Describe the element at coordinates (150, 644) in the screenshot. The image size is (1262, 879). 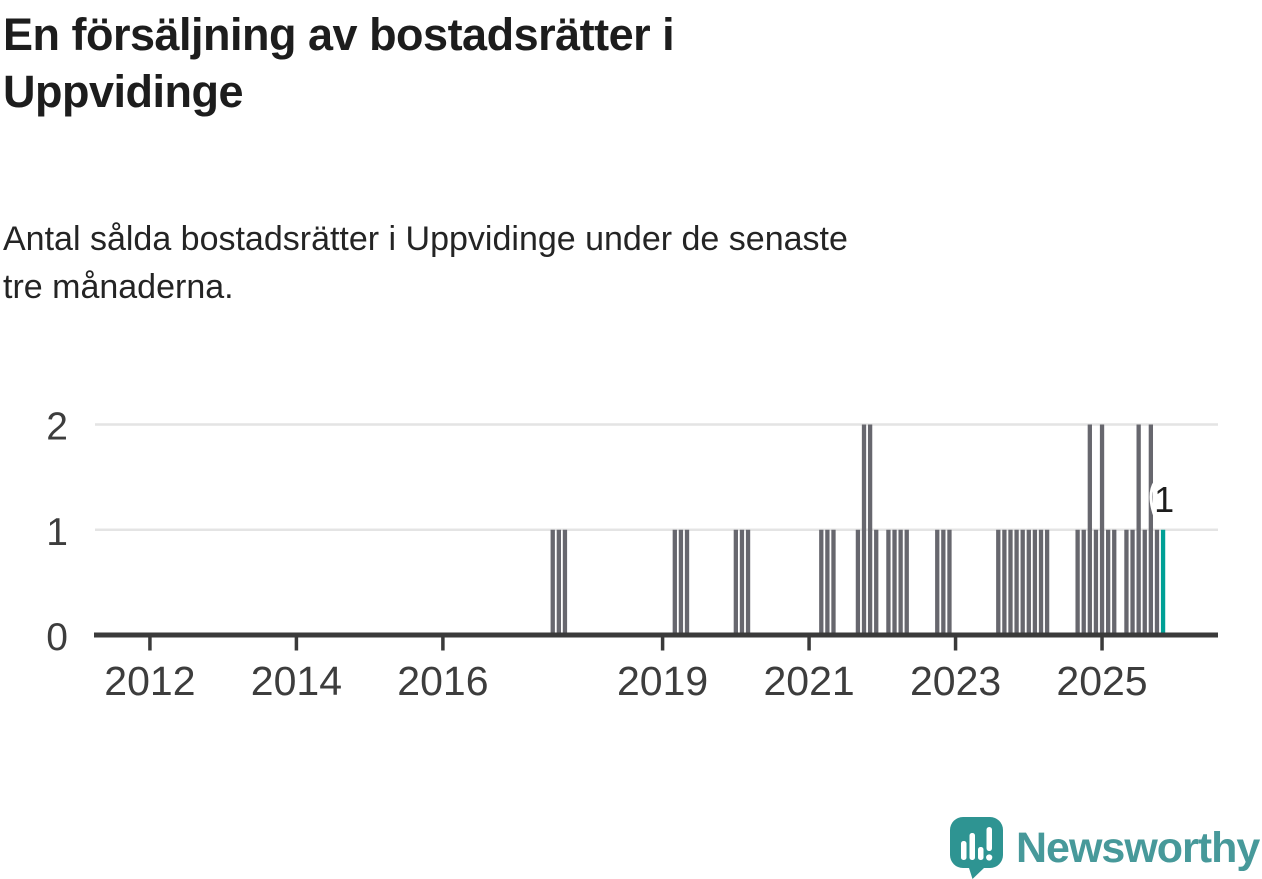
I see `x-tick-2012` at that location.